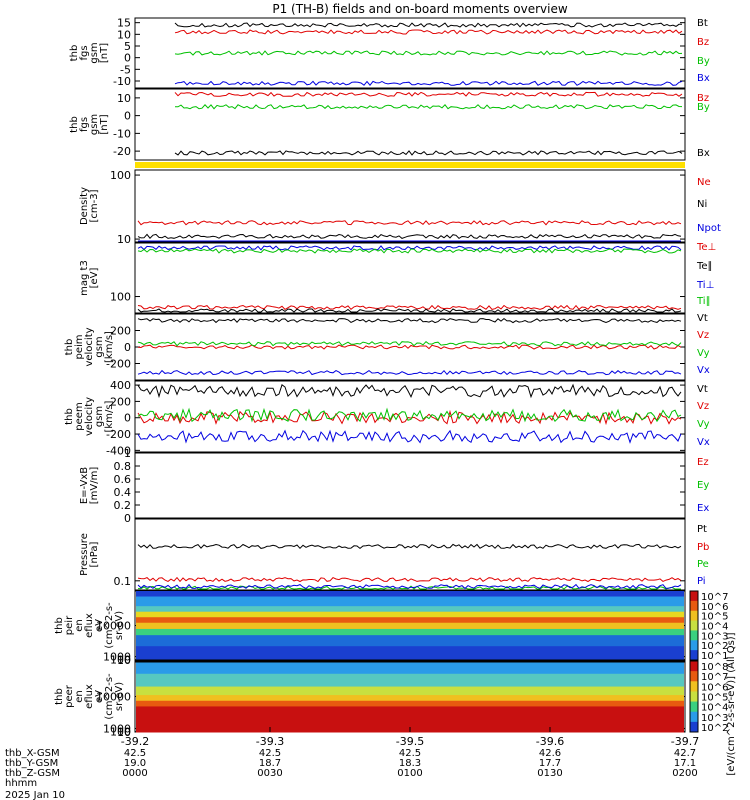  I want to click on y-axis-label: [nT], so click(104, 124).